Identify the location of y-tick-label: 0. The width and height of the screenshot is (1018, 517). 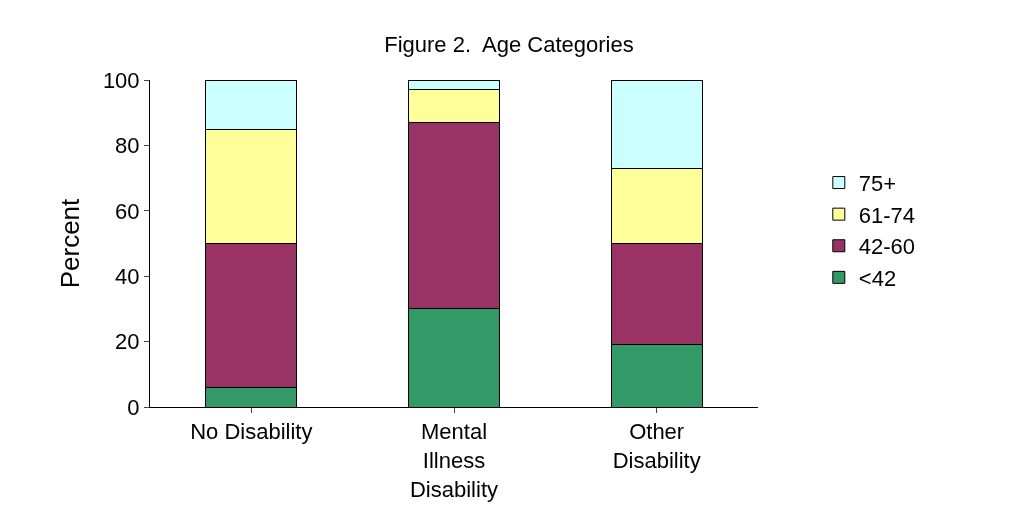
(133, 407).